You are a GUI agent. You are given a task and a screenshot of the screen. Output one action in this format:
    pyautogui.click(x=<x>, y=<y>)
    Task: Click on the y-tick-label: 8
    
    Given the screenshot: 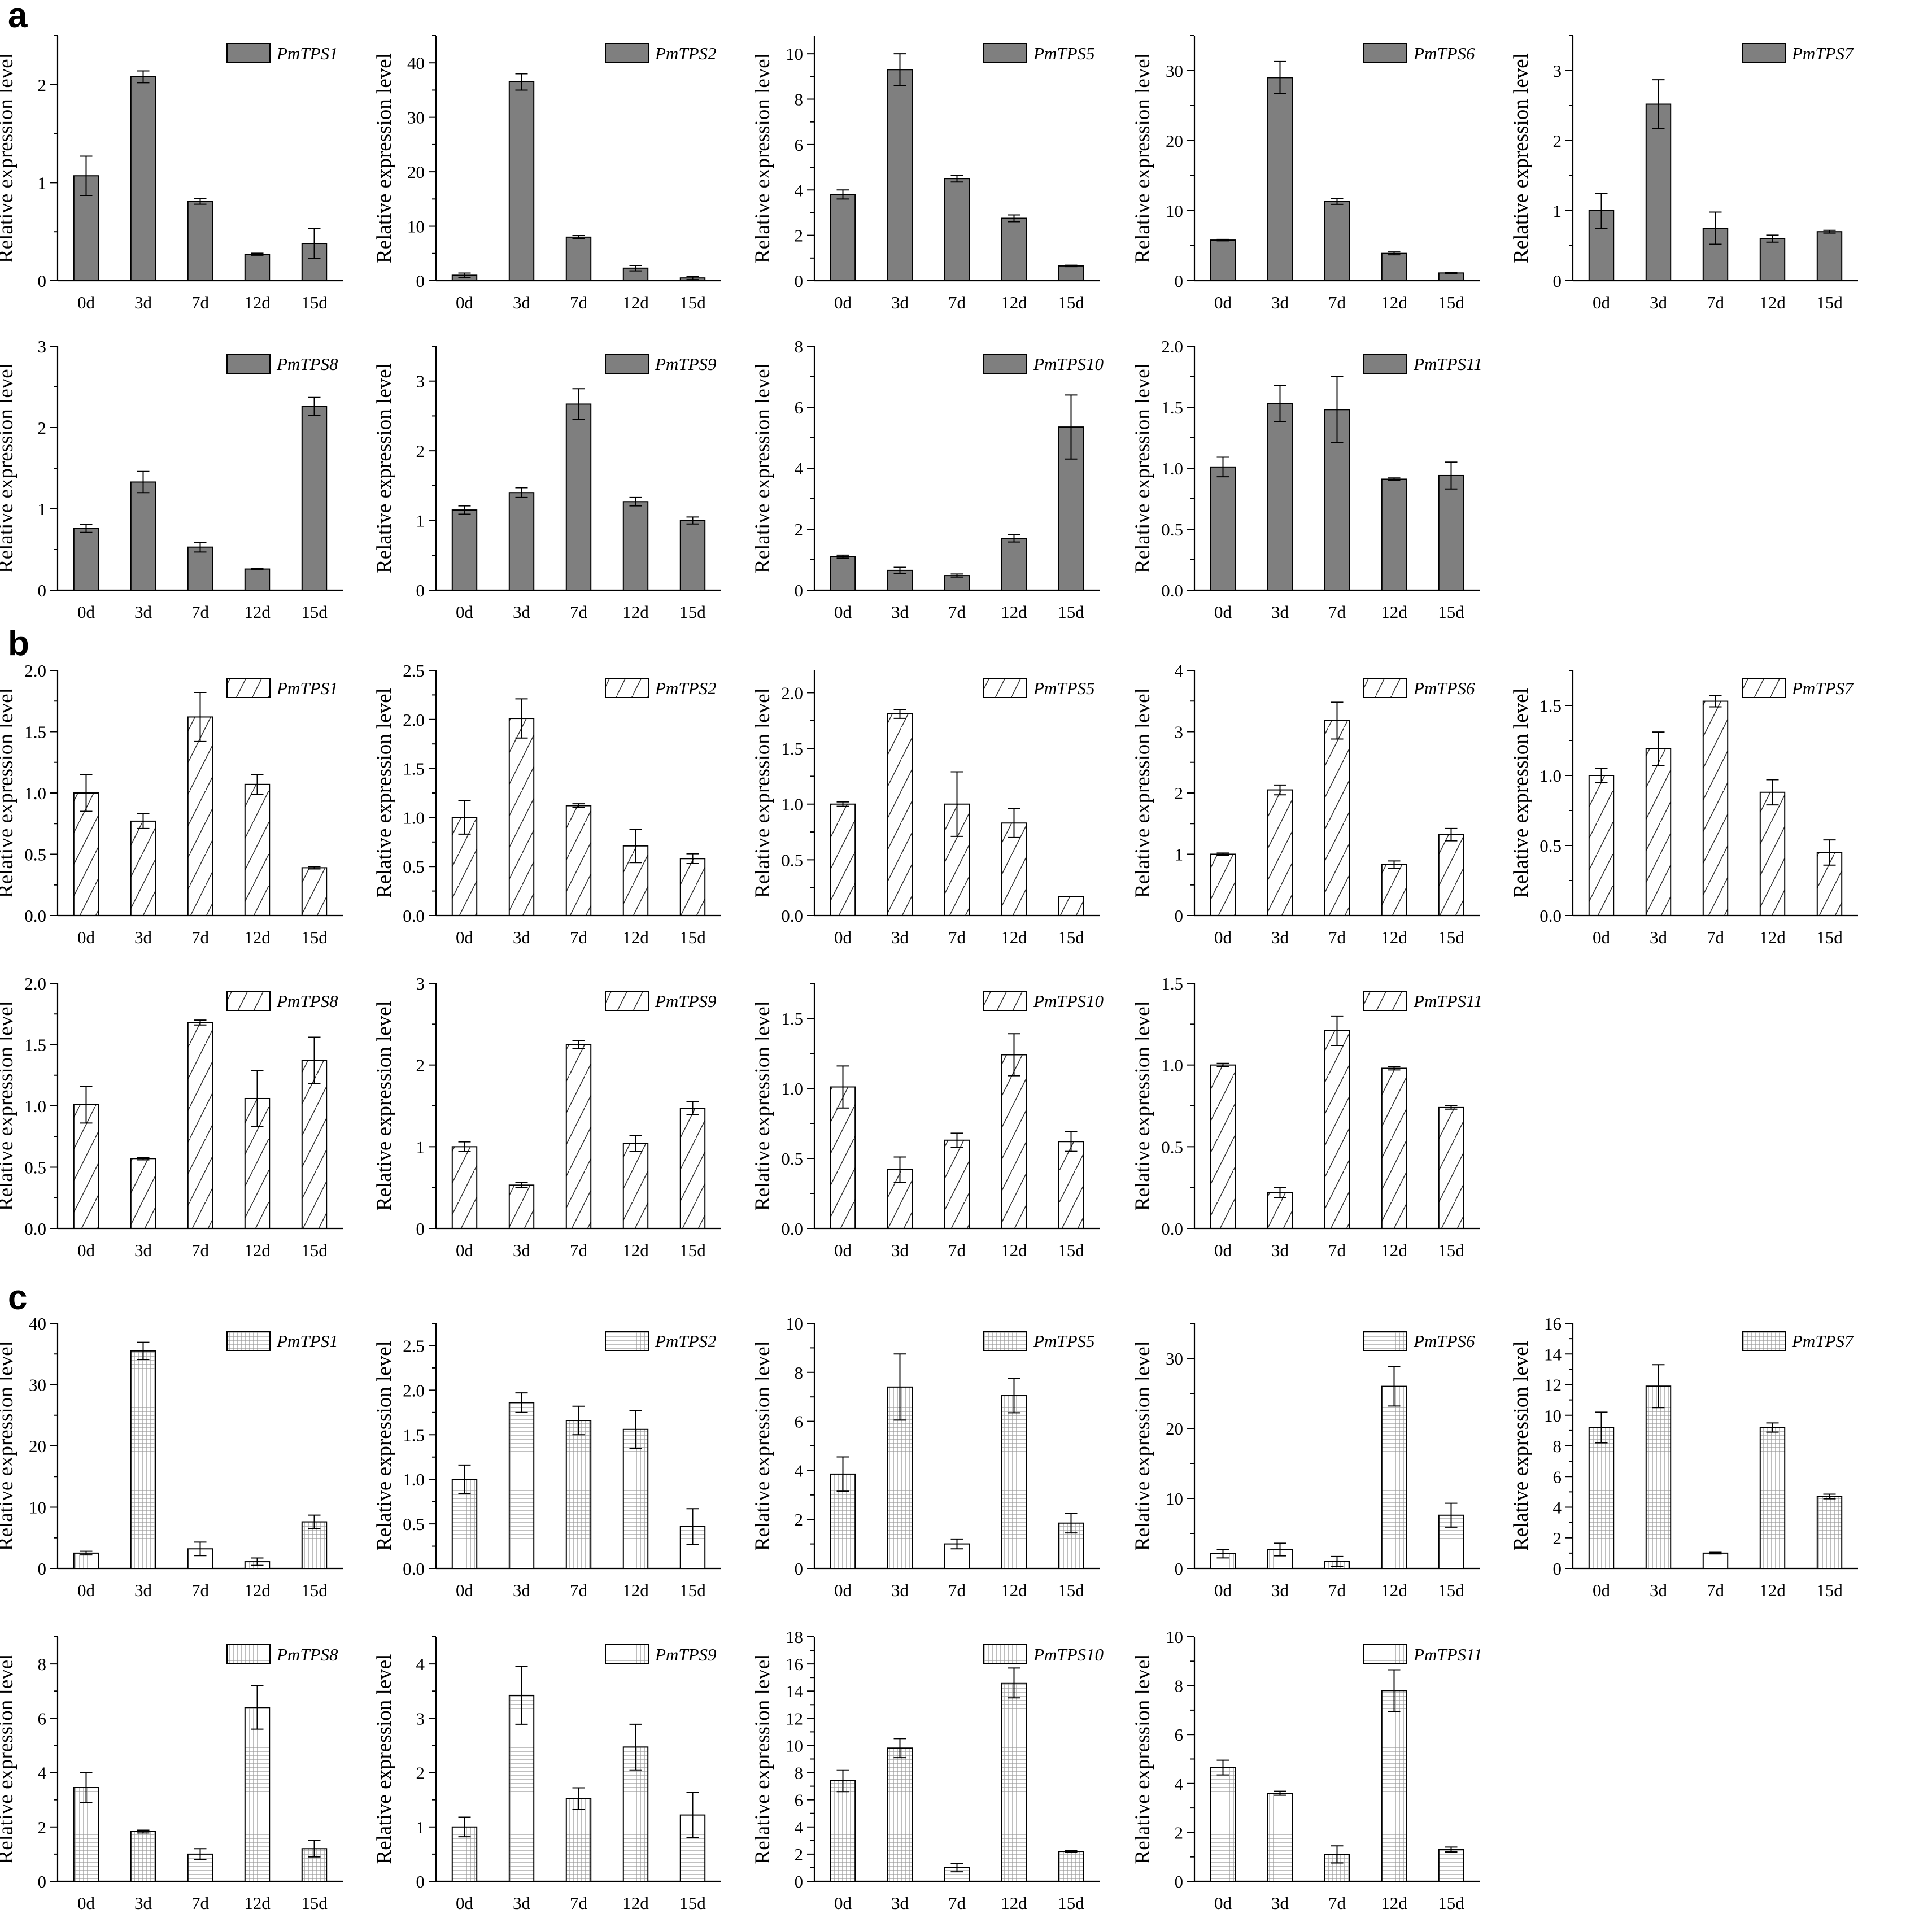 What is the action you would take?
    pyautogui.click(x=1179, y=1686)
    